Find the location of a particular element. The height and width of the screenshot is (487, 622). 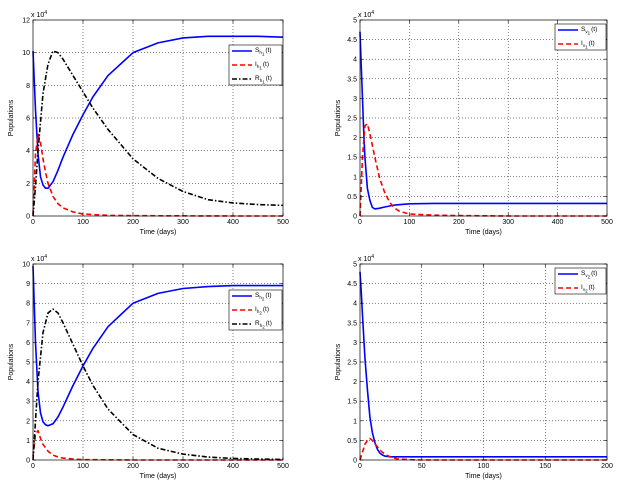

legend-entry-i-h1: Ih1(t) is located at coordinates (262, 66).